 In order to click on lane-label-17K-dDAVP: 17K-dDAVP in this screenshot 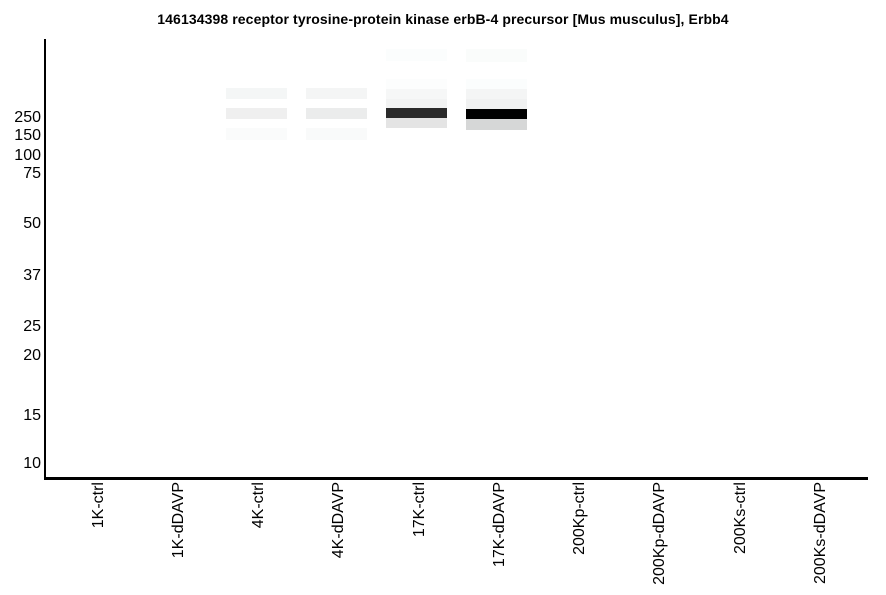, I will do `click(499, 525)`.